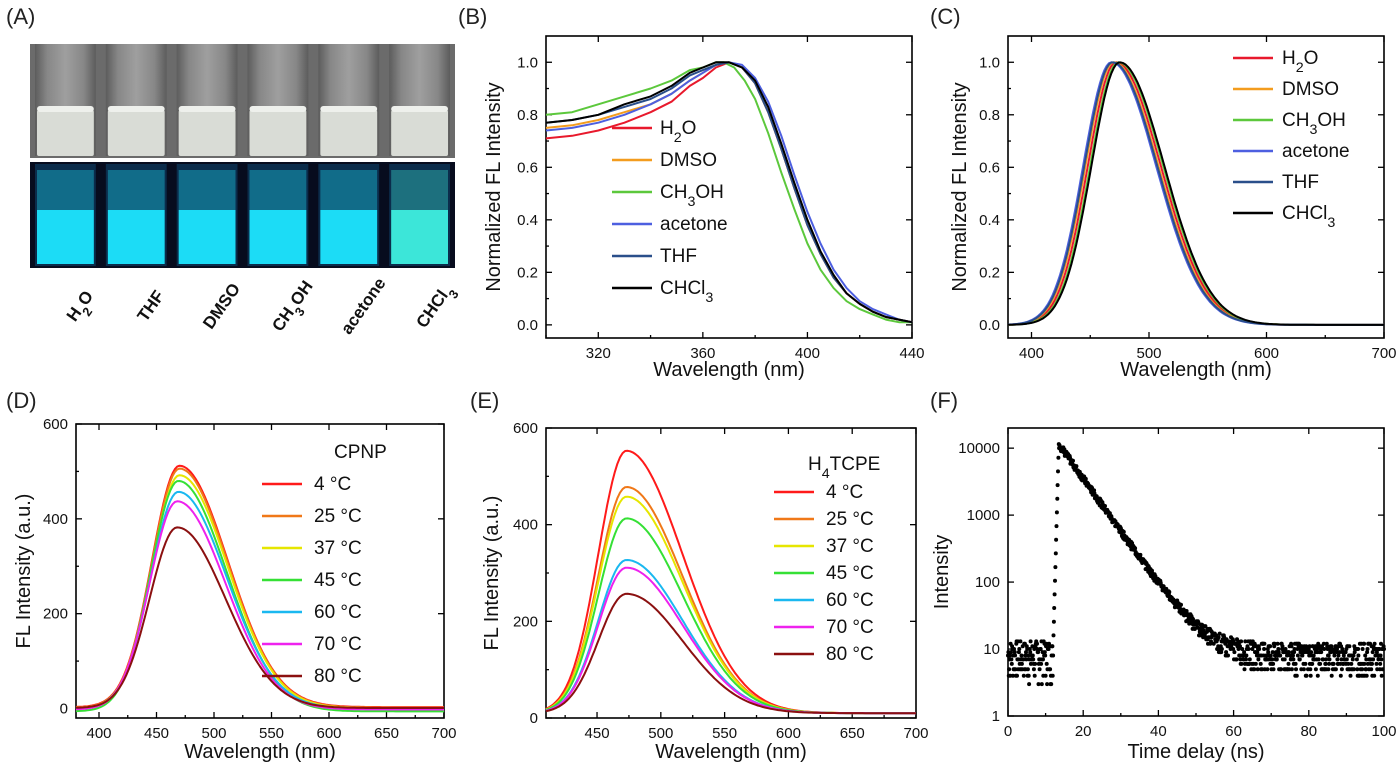  I want to click on legend-label-5: CHCl3, so click(1308, 217).